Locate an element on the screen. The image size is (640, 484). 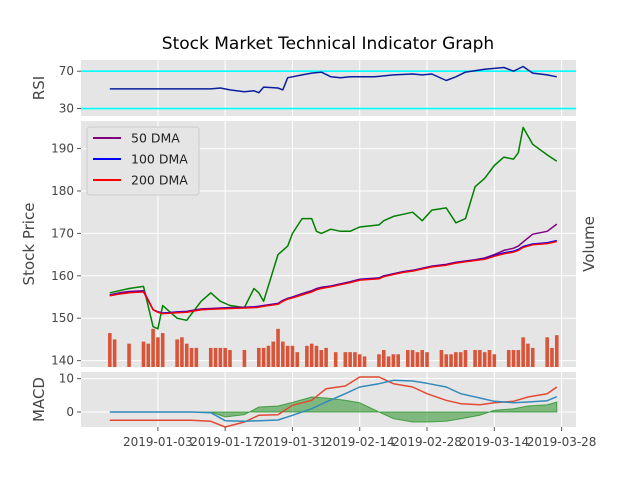
legend-box is located at coordinates (143, 161).